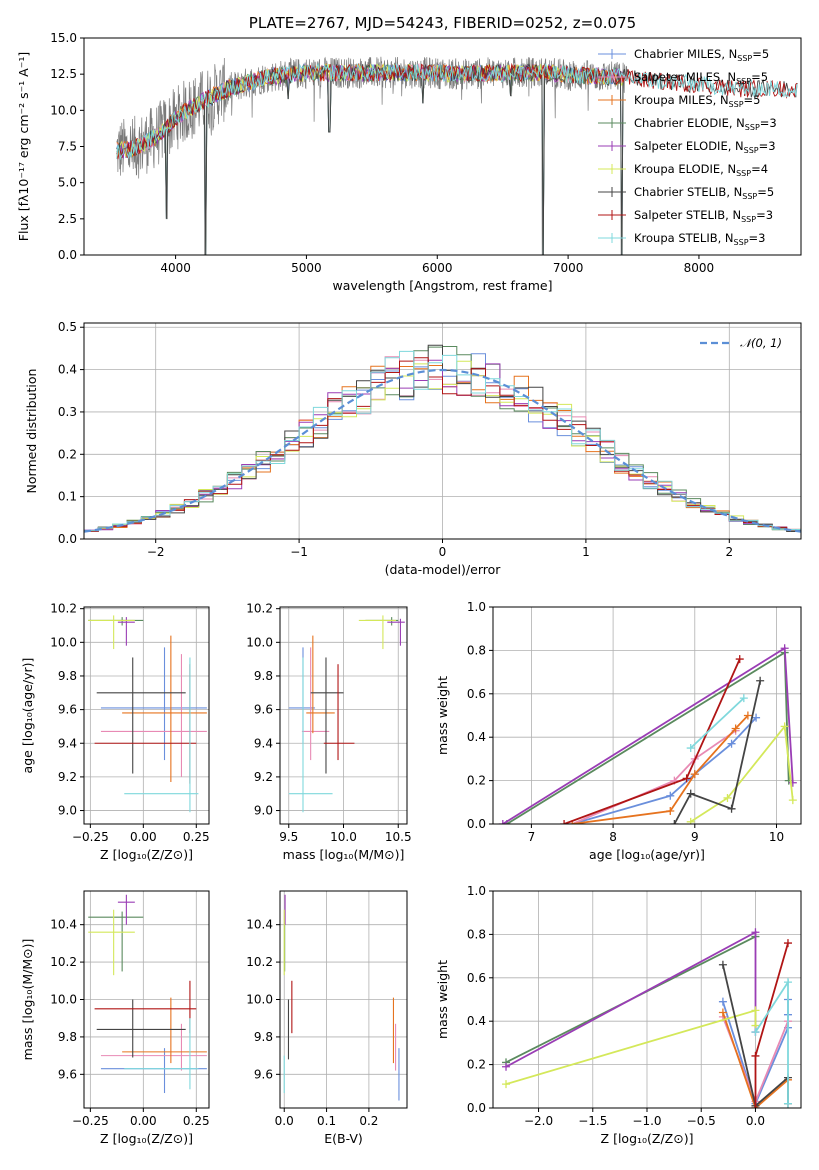 This screenshot has height=1170, width=819. Describe the element at coordinates (344, 854) in the screenshot. I see `age_vs_mass-xlabel: mass [log₁₀(M/M⊙)]` at that location.